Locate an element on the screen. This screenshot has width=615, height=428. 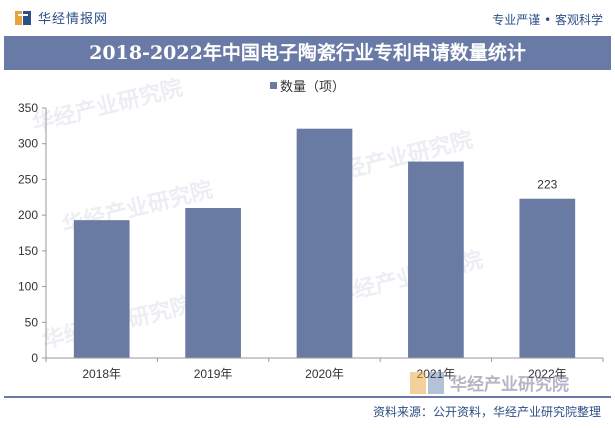
y-tick-label: 200 is located at coordinates (28, 215).